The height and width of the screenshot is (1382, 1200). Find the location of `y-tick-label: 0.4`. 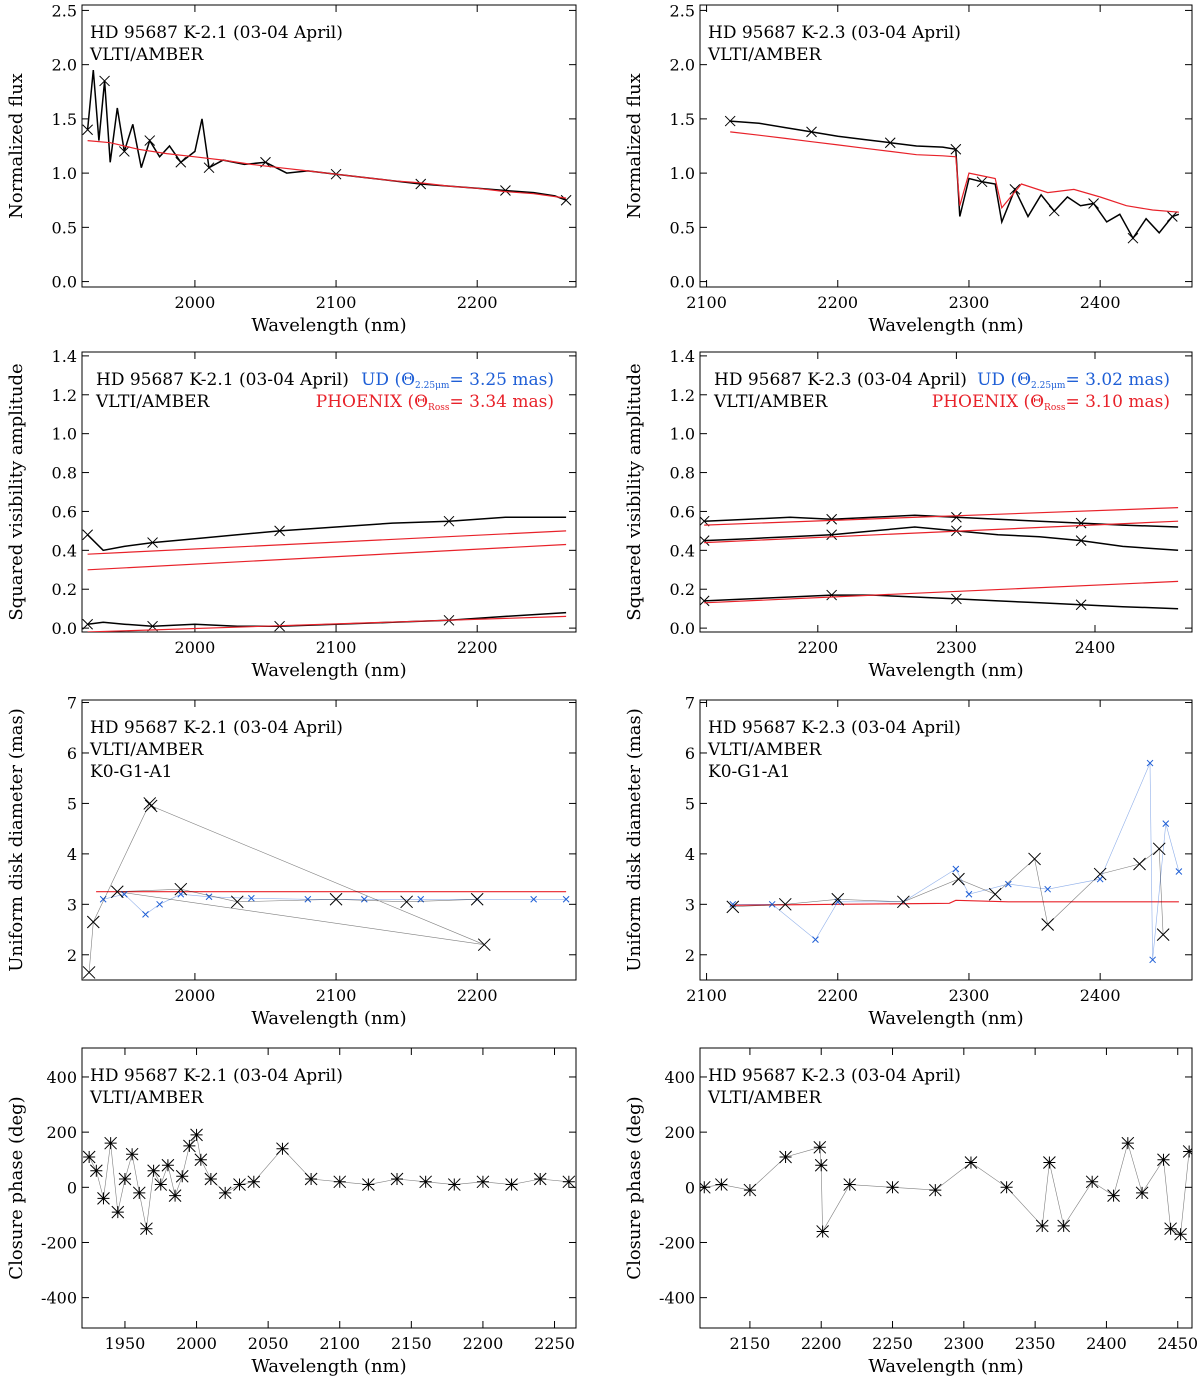

y-tick-label: 0.4 is located at coordinates (682, 550).